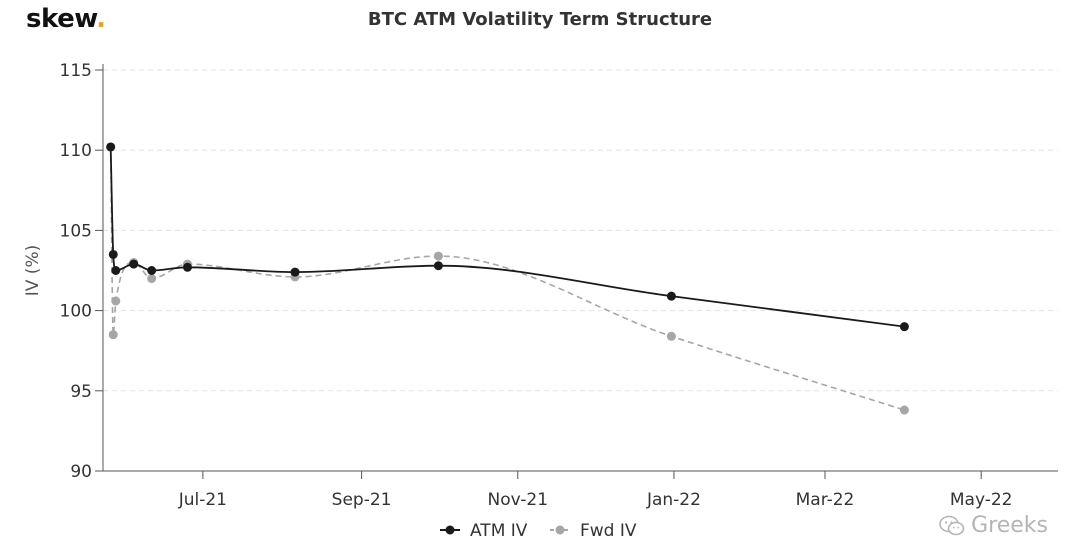 The image size is (1080, 543). Describe the element at coordinates (981, 500) in the screenshot. I see `x-tick-label: May-22` at that location.